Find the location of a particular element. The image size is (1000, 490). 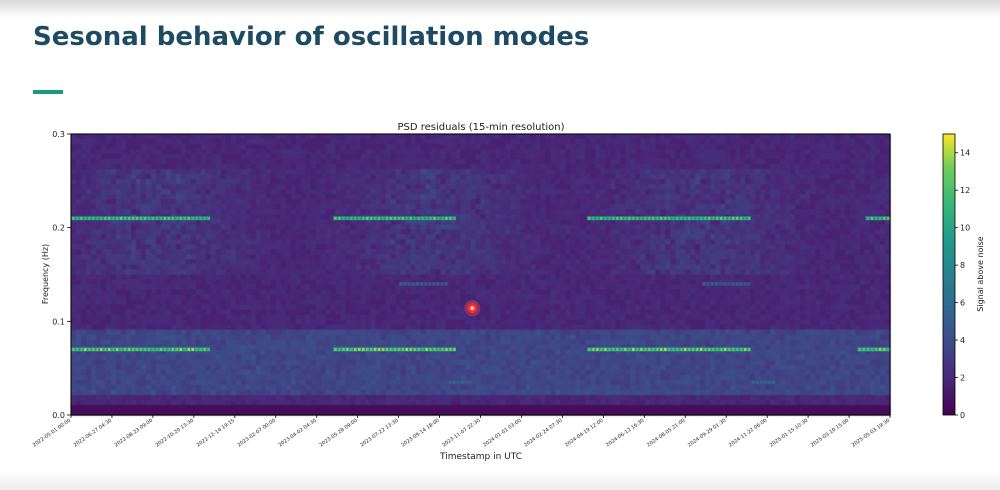

x-tick-label: 2024-01-01 03:00 is located at coordinates (502, 433).